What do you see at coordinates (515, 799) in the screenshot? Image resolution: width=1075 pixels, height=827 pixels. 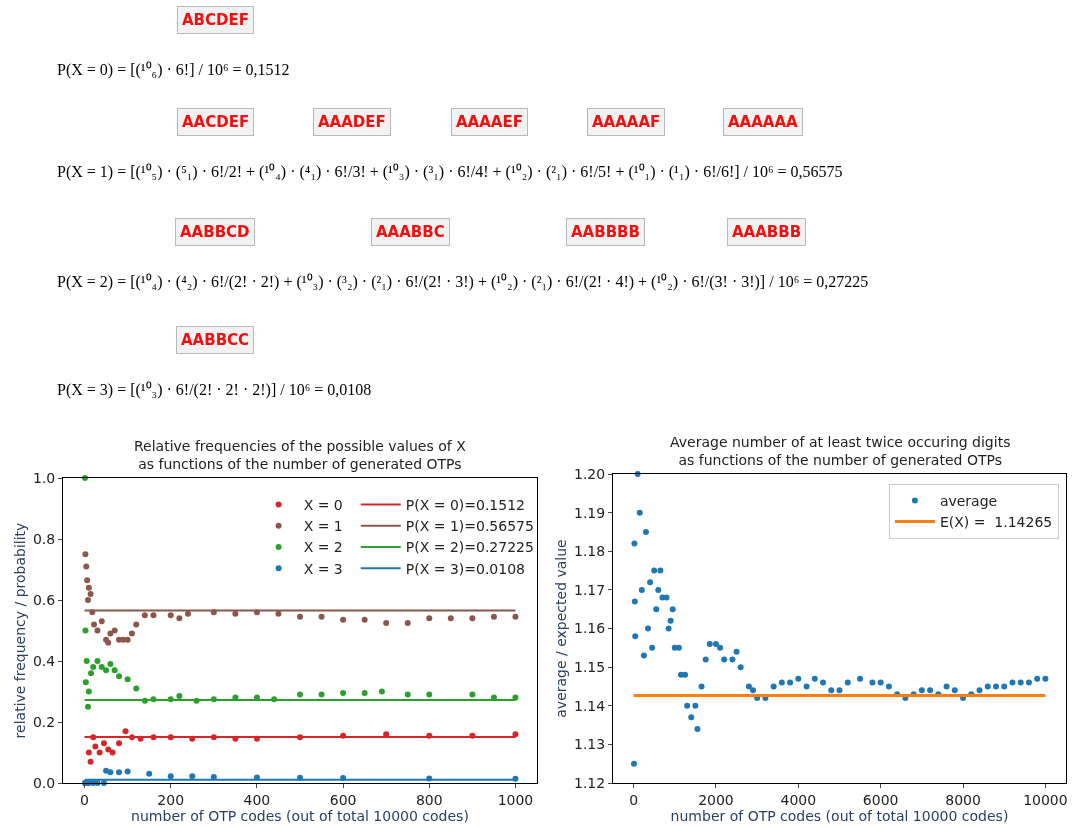 I see `x-tick-label: 1000` at bounding box center [515, 799].